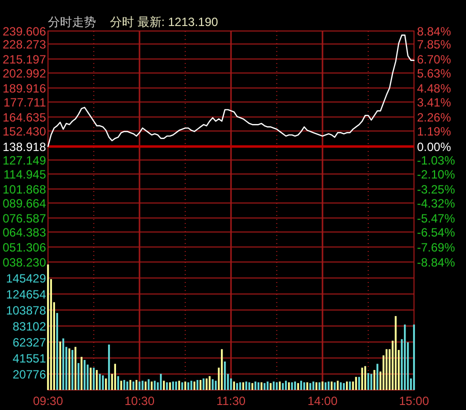 This screenshot has width=466, height=410. What do you see at coordinates (24, 117) in the screenshot?
I see `y-tick-label: 164.635` at bounding box center [24, 117].